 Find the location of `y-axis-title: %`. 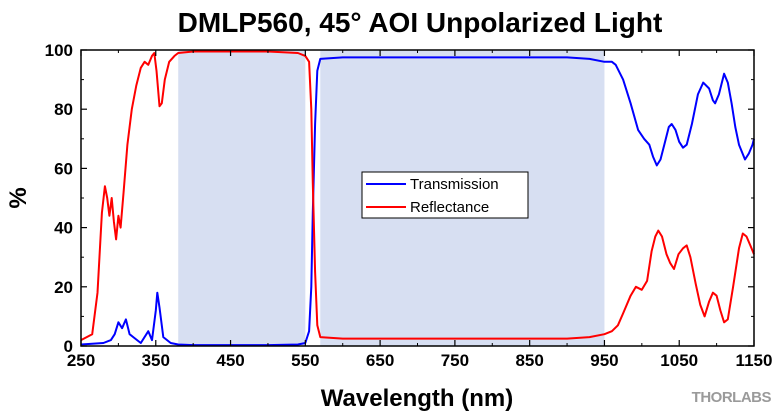

y-axis-title: % is located at coordinates (18, 197).